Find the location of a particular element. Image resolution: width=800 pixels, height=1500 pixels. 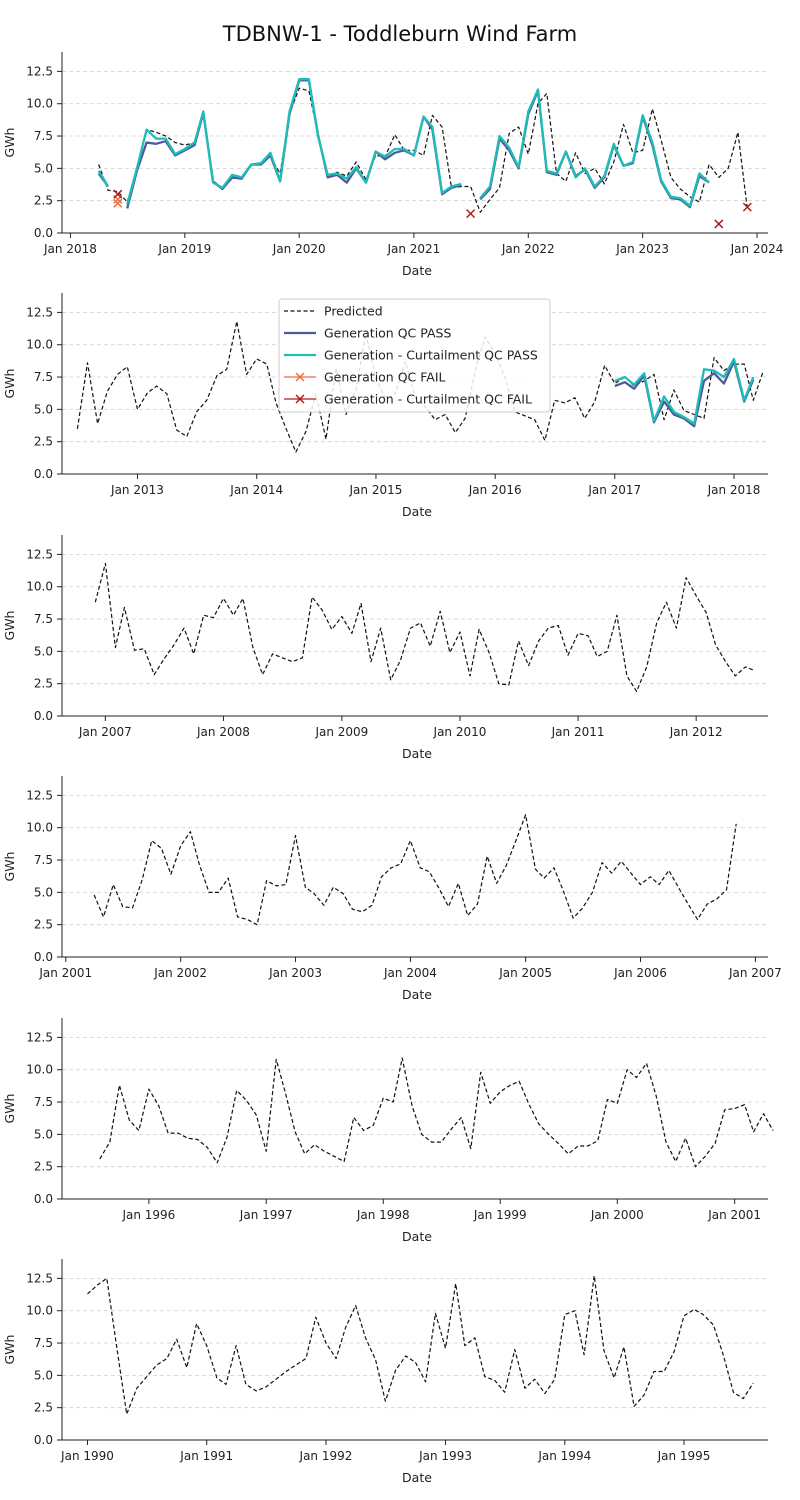

legend-label: Generation - Curtailment QC PASS is located at coordinates (431, 355).